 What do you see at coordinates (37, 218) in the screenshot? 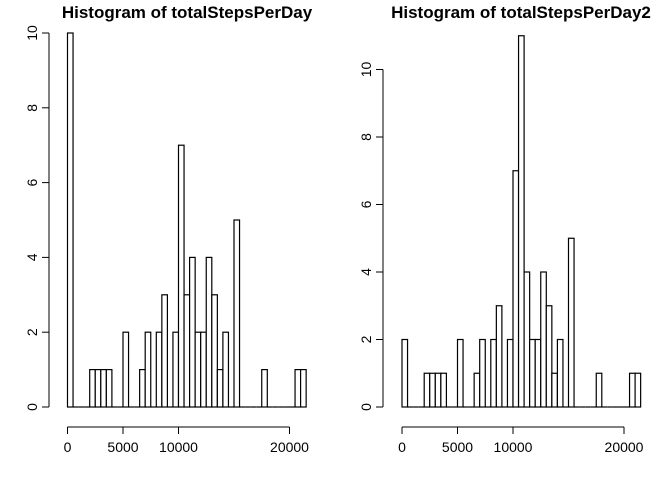
I see `y-axis-left: 0 2 4 6 8 10` at bounding box center [37, 218].